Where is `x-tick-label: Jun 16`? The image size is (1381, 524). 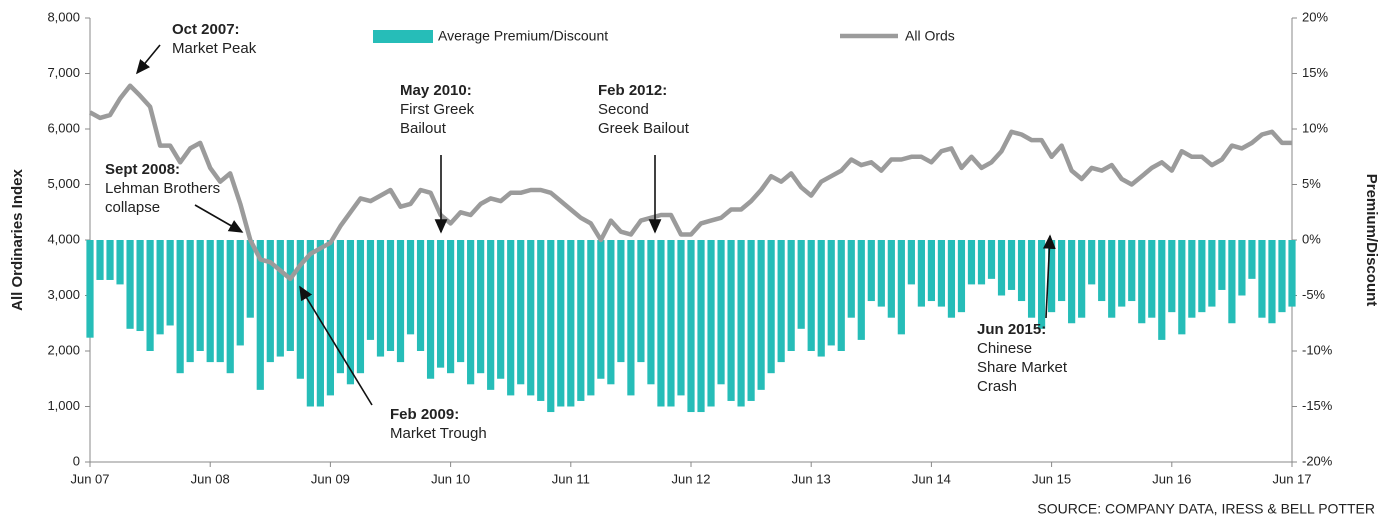
x-tick-label: Jun 16 is located at coordinates (1171, 478).